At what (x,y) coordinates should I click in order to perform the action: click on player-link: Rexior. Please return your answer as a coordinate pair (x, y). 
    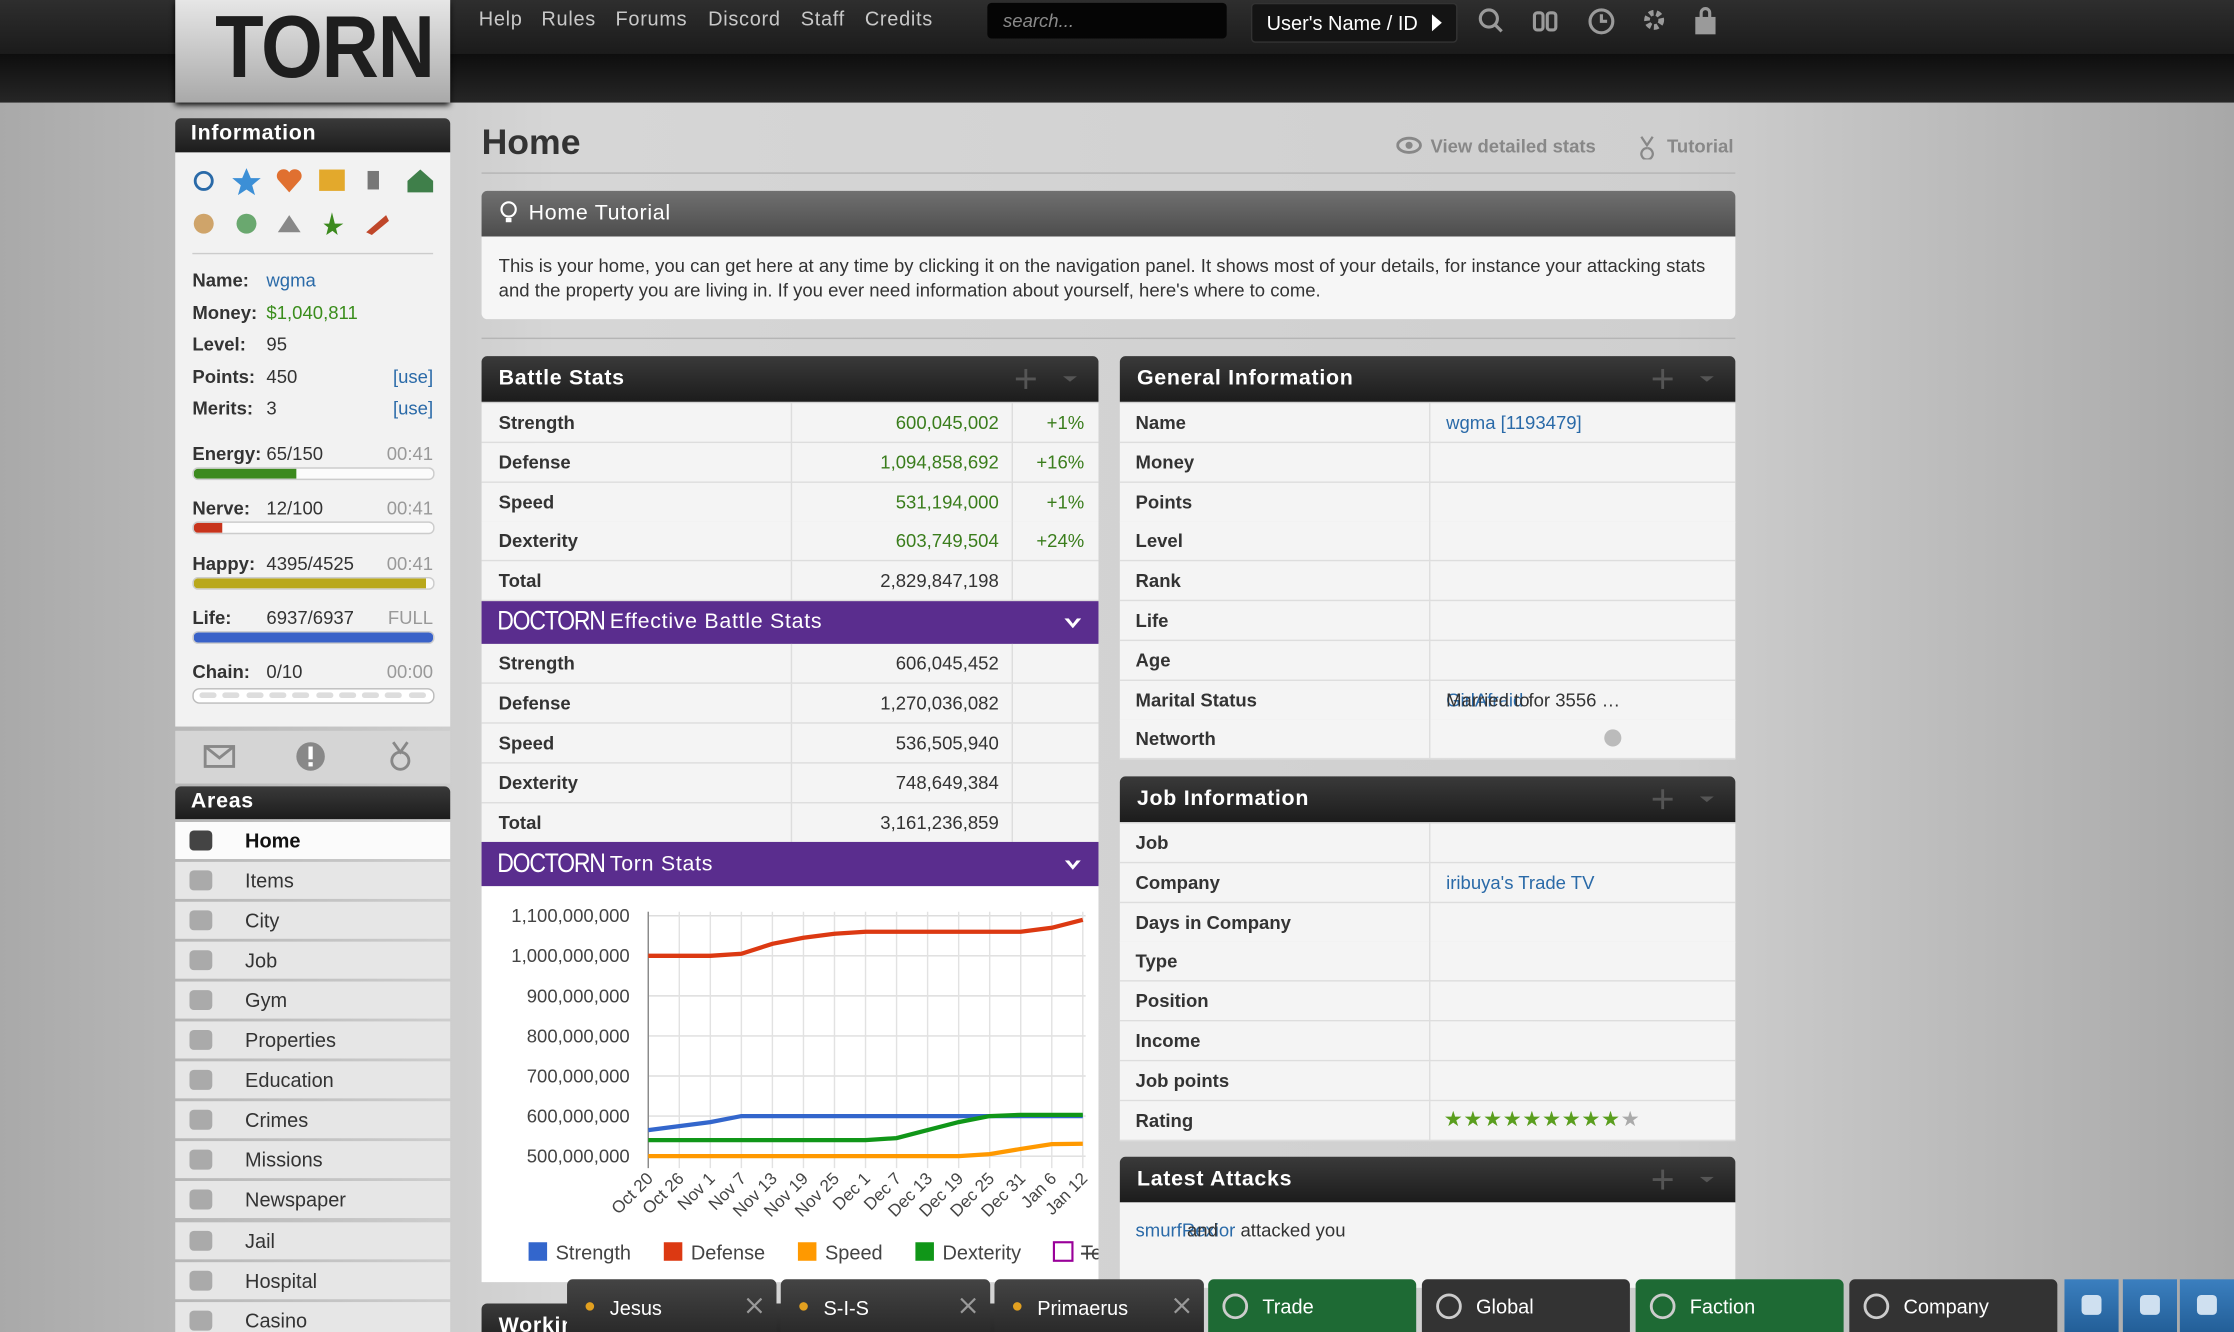
    Looking at the image, I should click on (1208, 1230).